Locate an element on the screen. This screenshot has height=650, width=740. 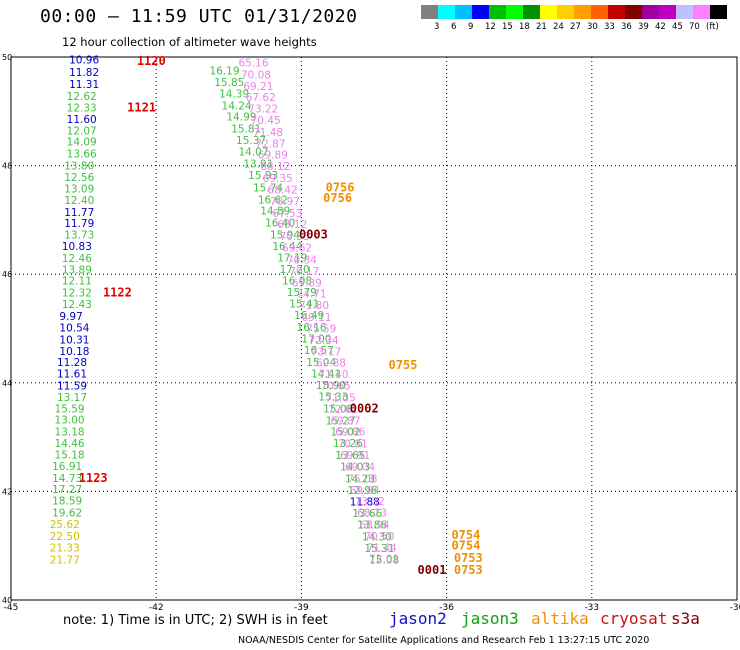
swh-value: 13.66 is located at coordinates (82, 155).